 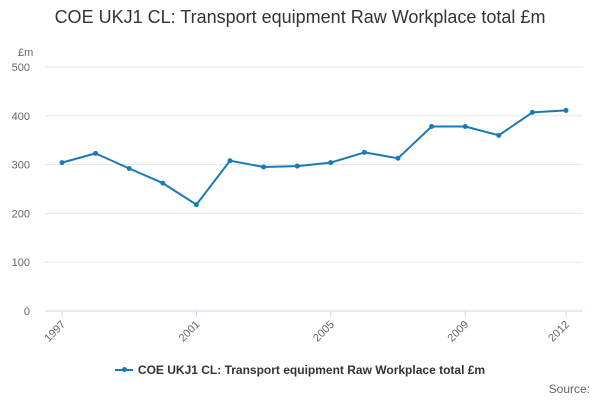 I want to click on y-tick-label: 0, so click(x=27, y=312).